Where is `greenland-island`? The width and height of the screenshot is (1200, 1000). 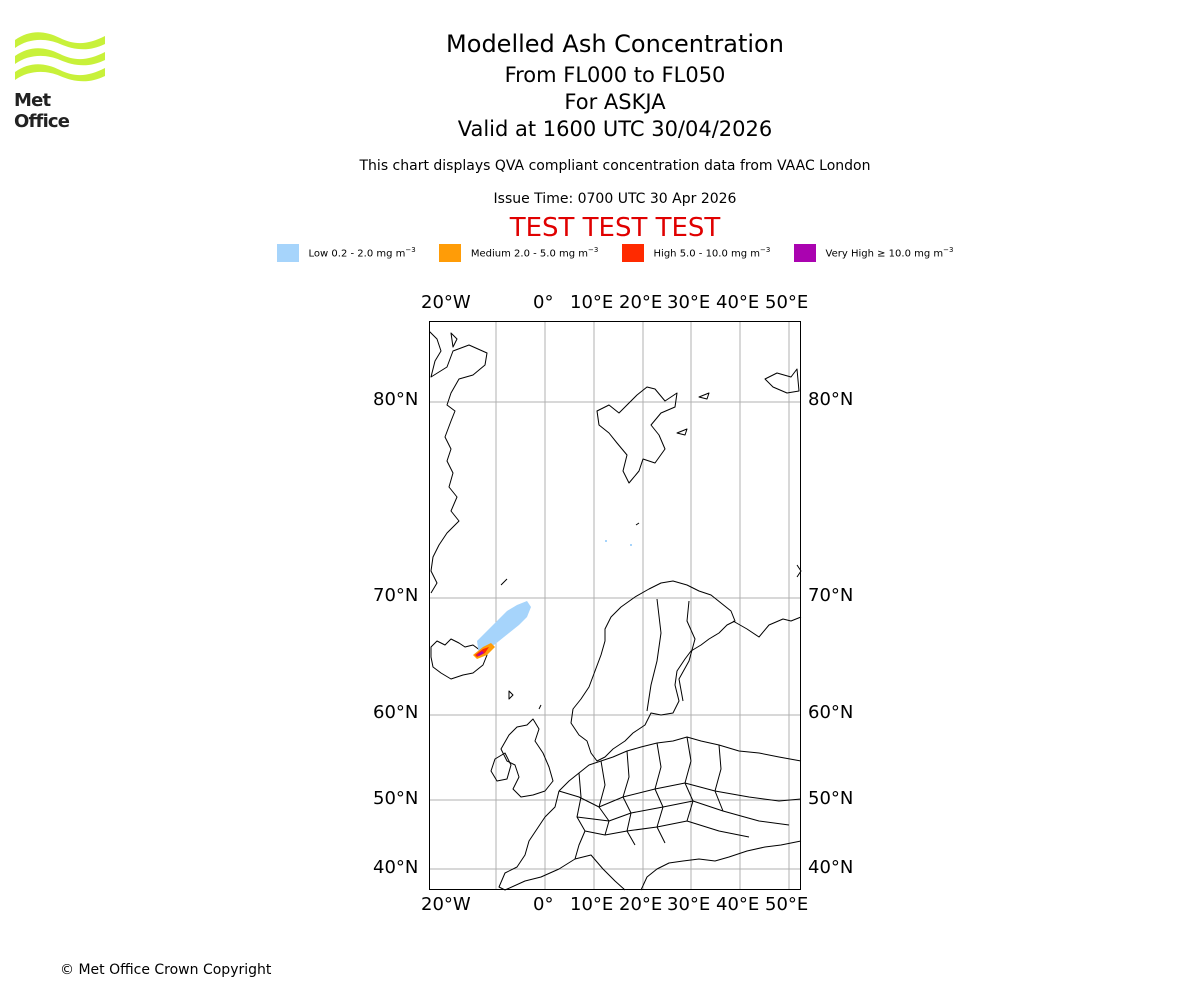 greenland-island is located at coordinates (454, 340).